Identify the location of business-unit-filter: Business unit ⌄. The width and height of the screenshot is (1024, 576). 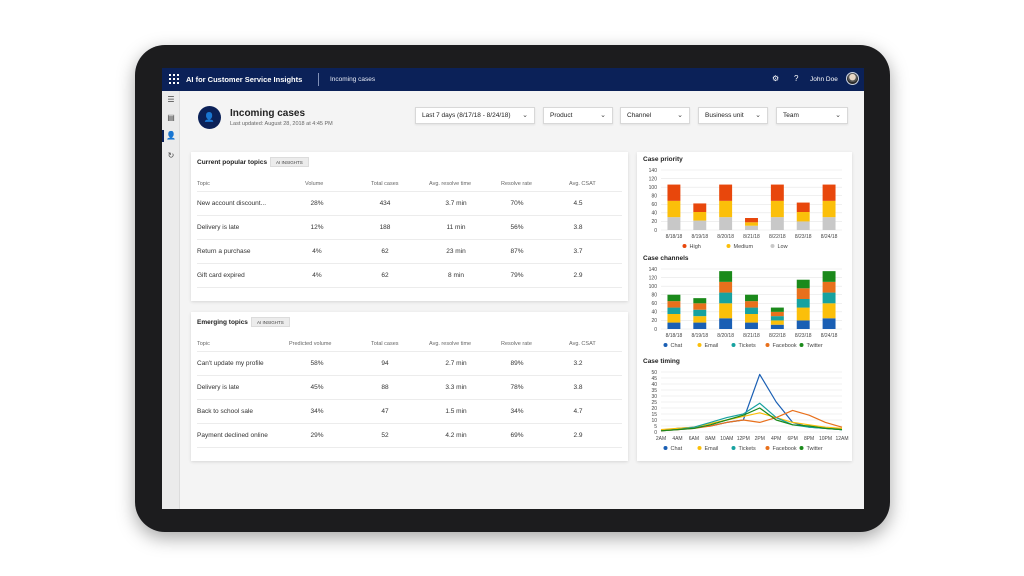
(733, 115).